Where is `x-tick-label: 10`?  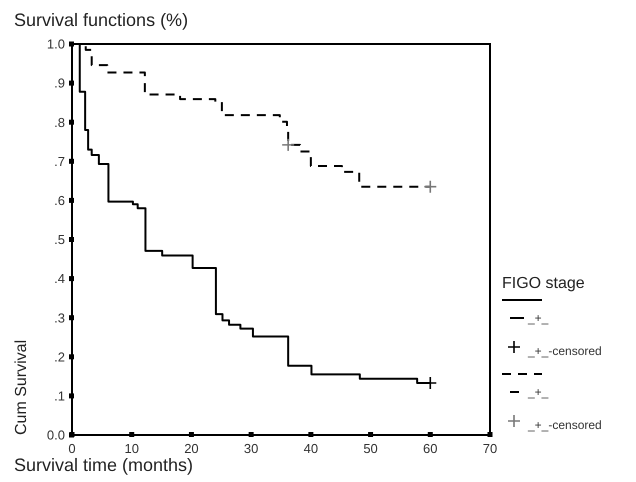 x-tick-label: 10 is located at coordinates (131, 448).